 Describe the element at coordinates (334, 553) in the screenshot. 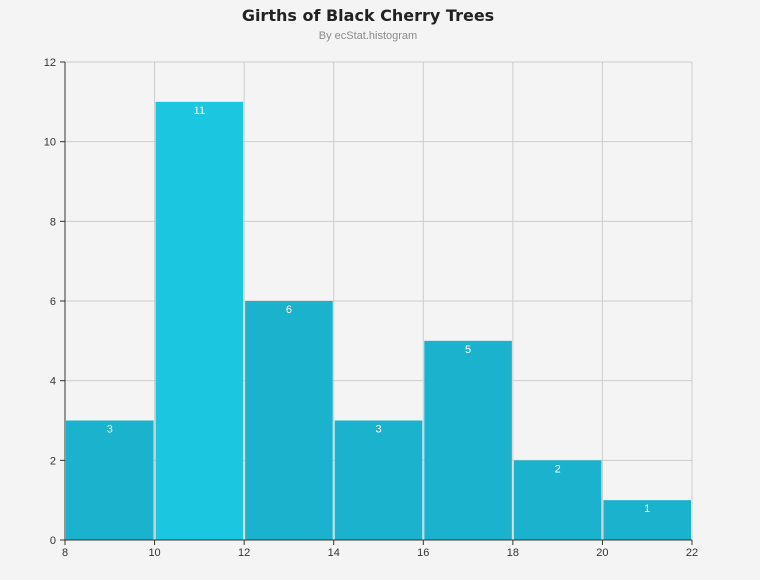

I see `x-tick-label: 14` at that location.